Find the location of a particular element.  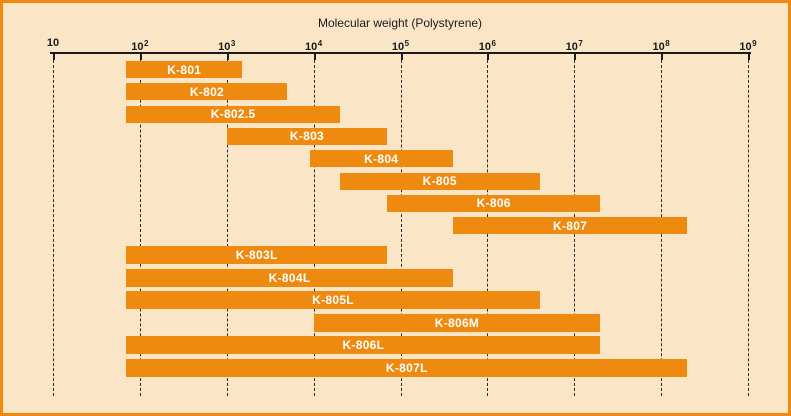

range-bar-k-805: K-805 is located at coordinates (439, 181).